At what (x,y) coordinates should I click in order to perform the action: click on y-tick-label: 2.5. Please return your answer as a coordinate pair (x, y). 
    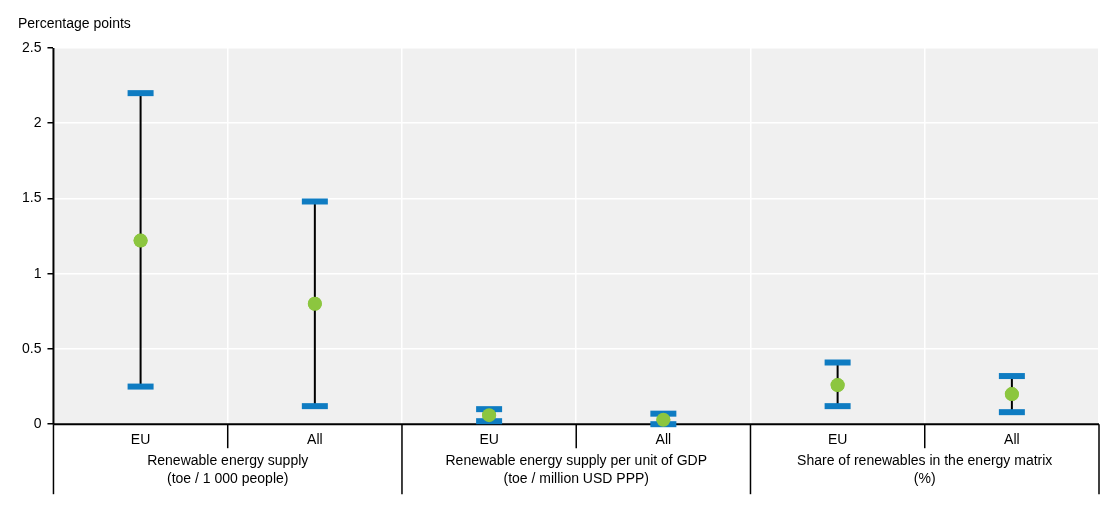
    Looking at the image, I should click on (31, 46).